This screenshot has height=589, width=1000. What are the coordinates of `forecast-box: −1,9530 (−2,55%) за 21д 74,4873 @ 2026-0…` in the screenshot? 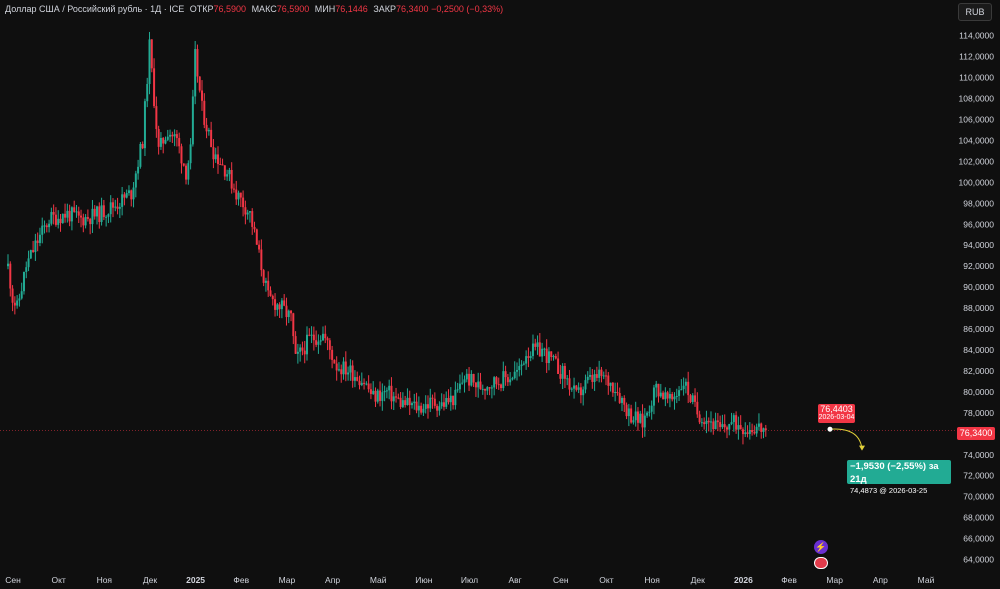 It's located at (899, 477).